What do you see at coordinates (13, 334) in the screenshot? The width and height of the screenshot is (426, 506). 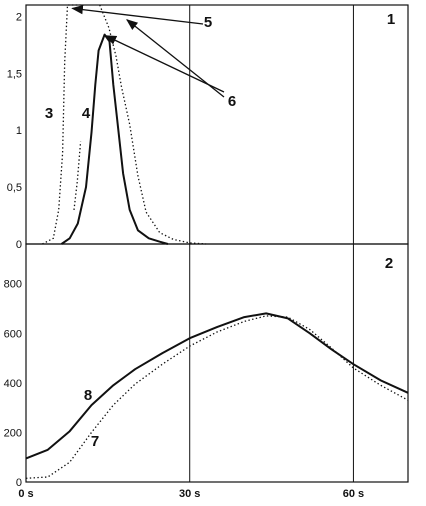 I see `y-tick-label: 600` at bounding box center [13, 334].